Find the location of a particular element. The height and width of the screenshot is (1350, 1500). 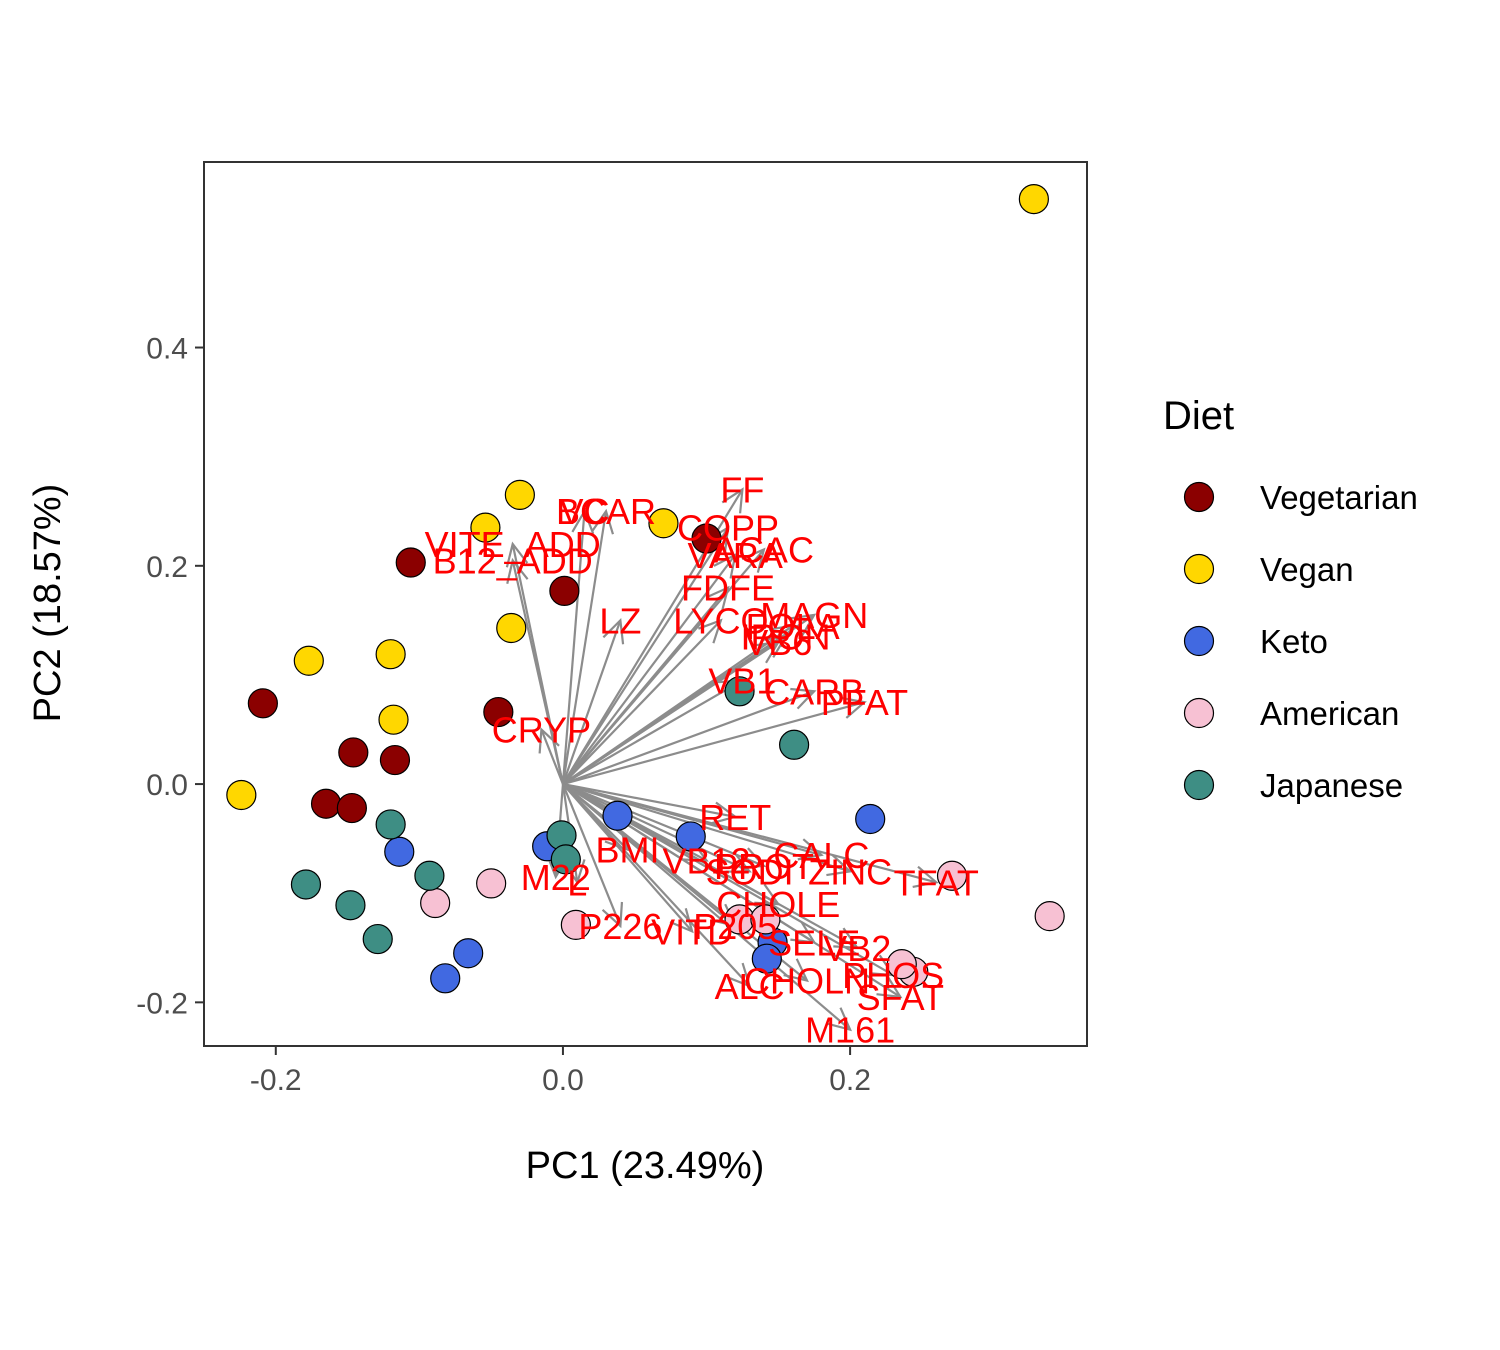

loading-label: PFAT is located at coordinates (864, 702).